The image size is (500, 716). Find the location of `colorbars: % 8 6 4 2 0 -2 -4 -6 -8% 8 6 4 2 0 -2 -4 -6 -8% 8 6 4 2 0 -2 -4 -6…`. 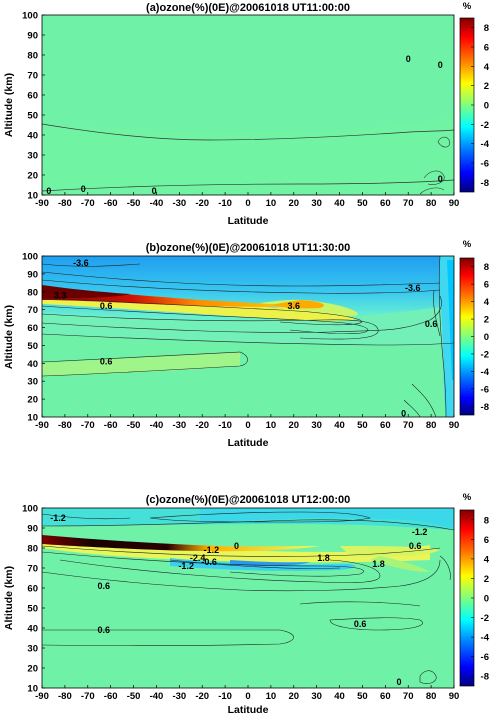

colorbars: % 8 6 4 2 0 -2 -4 -6 -8% 8 6 4 2 0 -2 -4 -6 -8% 8 6 4 2 0 -2 -4 -6… is located at coordinates (474, 344).